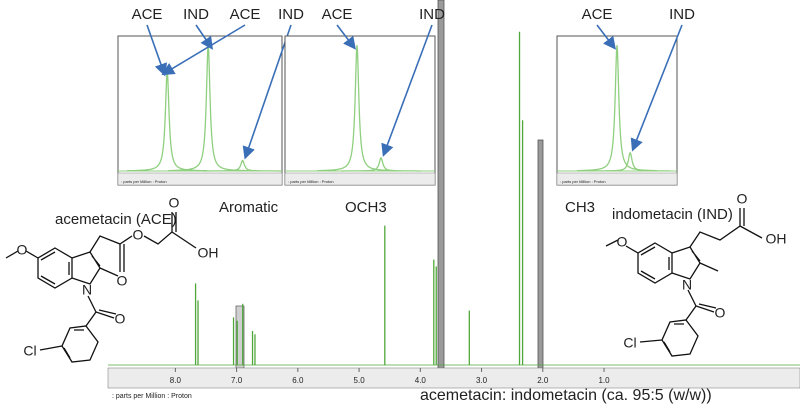  Describe the element at coordinates (237, 380) in the screenshot. I see `x-tick-label: 7.0` at that location.